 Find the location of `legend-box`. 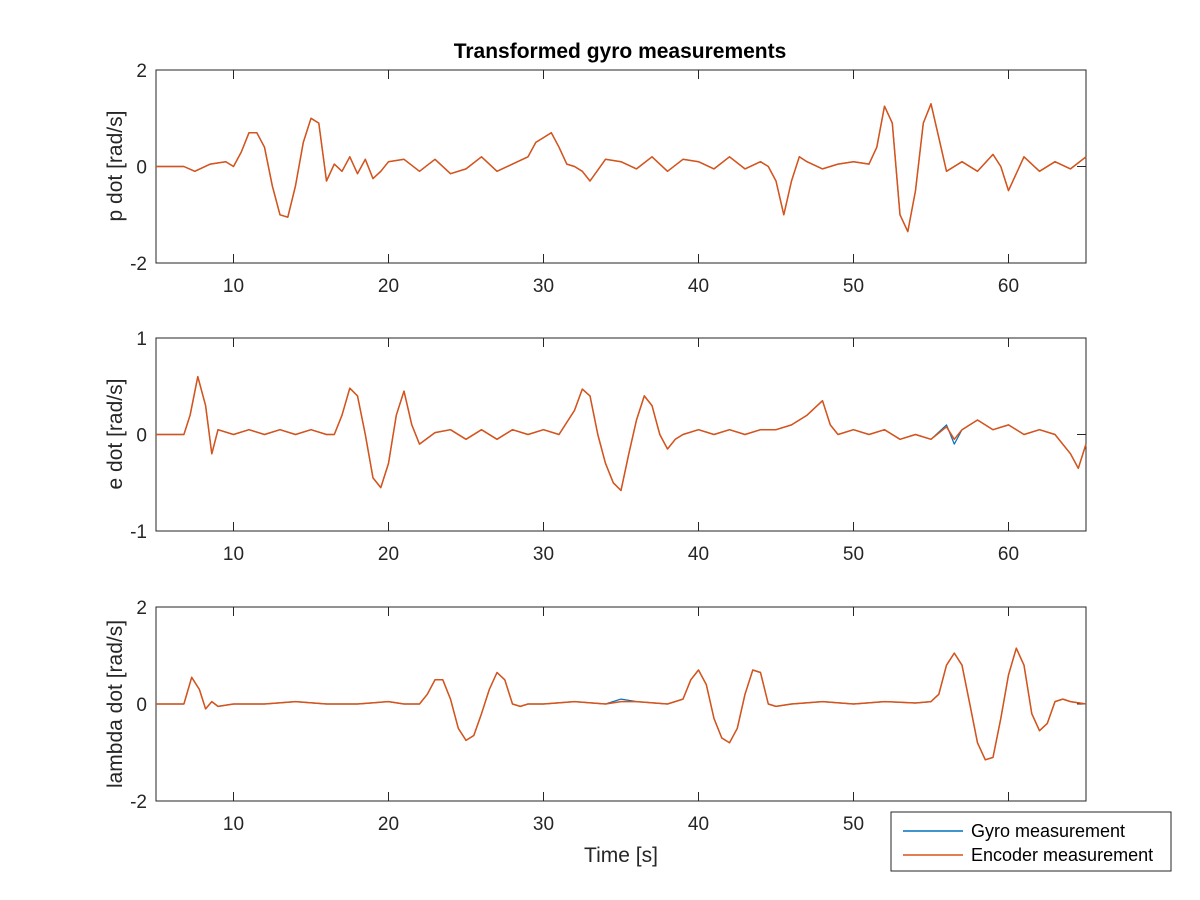

legend-box is located at coordinates (1031, 841).